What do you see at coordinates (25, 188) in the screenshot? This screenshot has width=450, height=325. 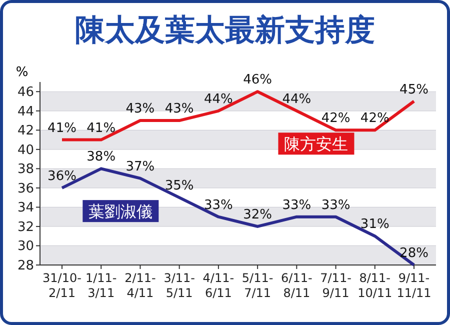 I see `y-tick-label: 36` at bounding box center [25, 188].